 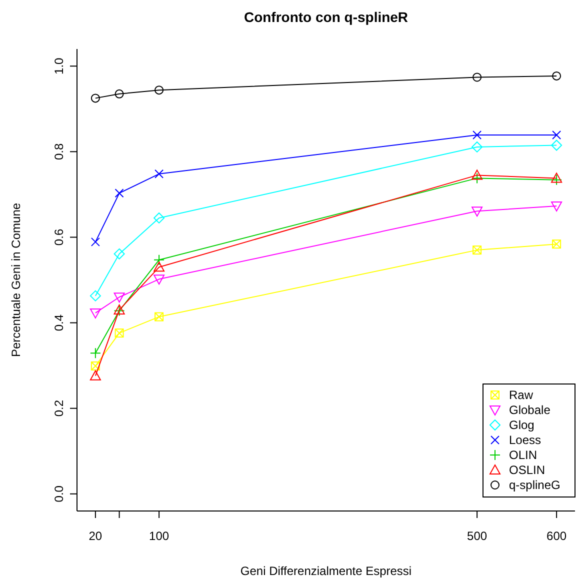 I want to click on legend-label: q-splineG, so click(x=534, y=485).